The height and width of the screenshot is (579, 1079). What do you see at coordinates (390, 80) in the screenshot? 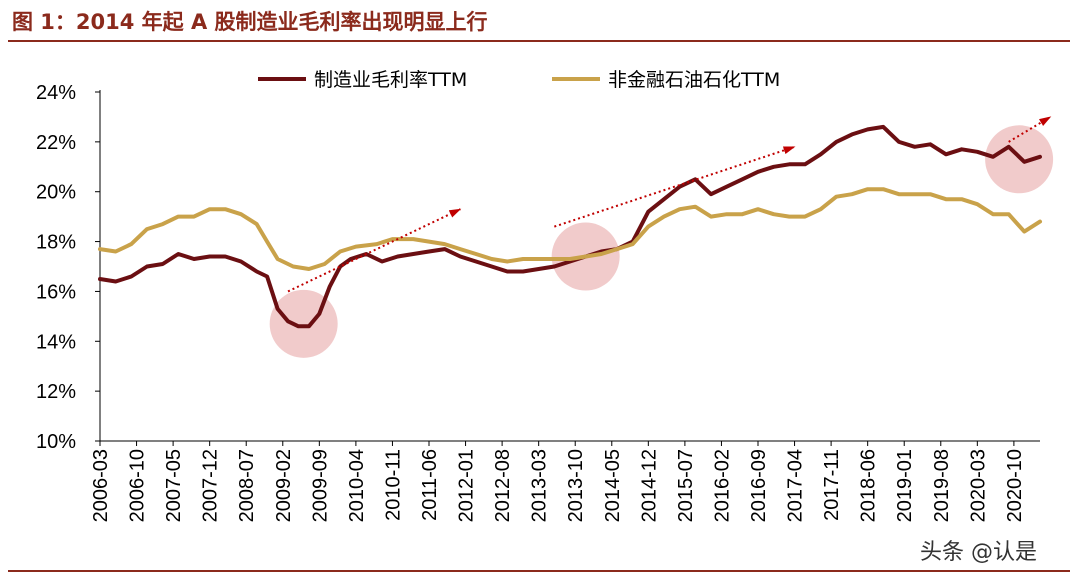
I see `legend-label: 制造业毛利率TTM` at bounding box center [390, 80].